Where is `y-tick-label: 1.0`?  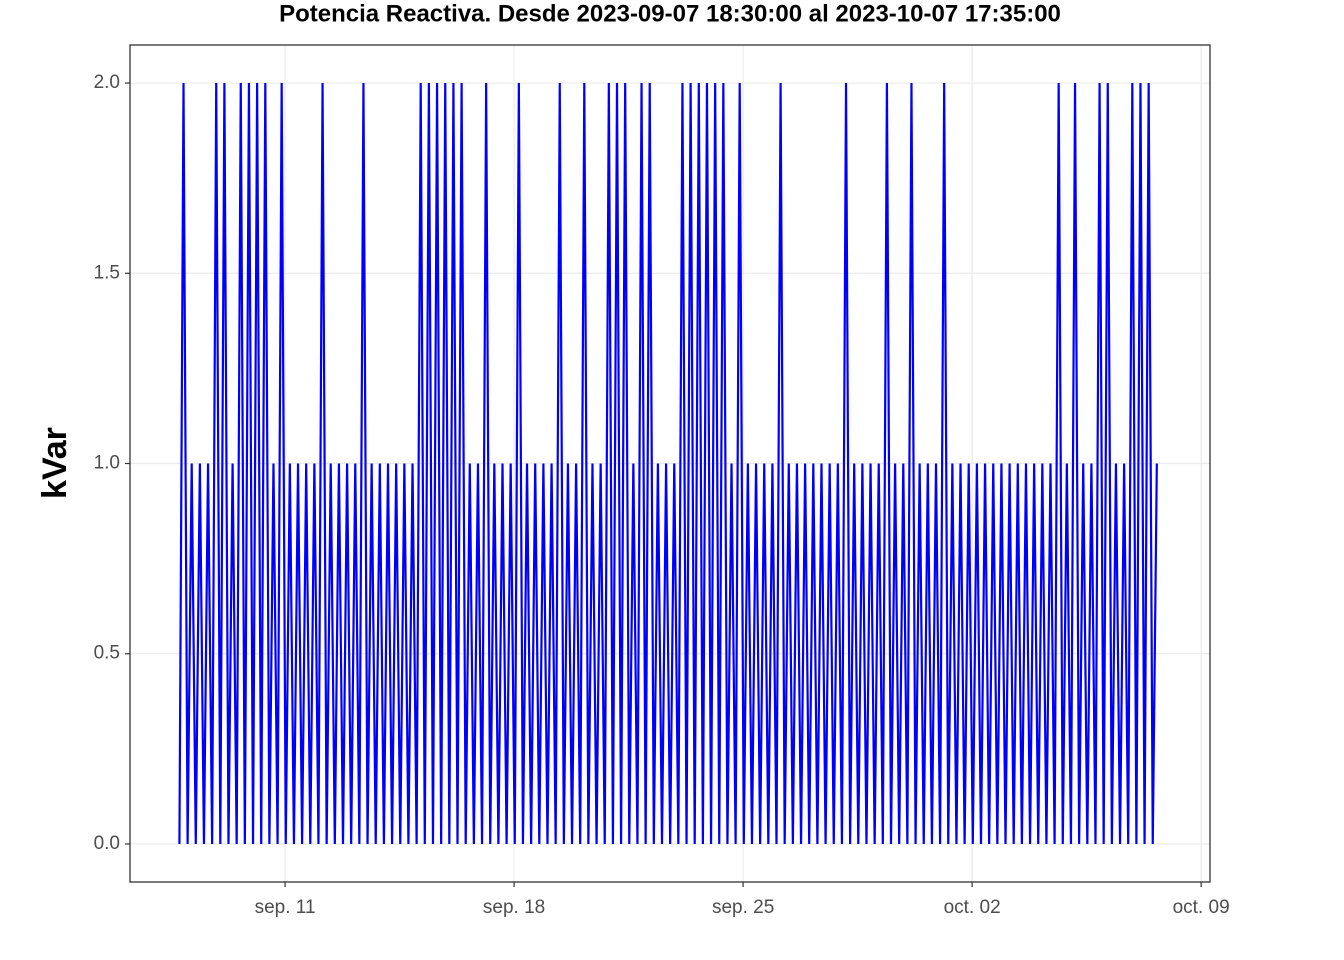 y-tick-label: 1.0 is located at coordinates (107, 463).